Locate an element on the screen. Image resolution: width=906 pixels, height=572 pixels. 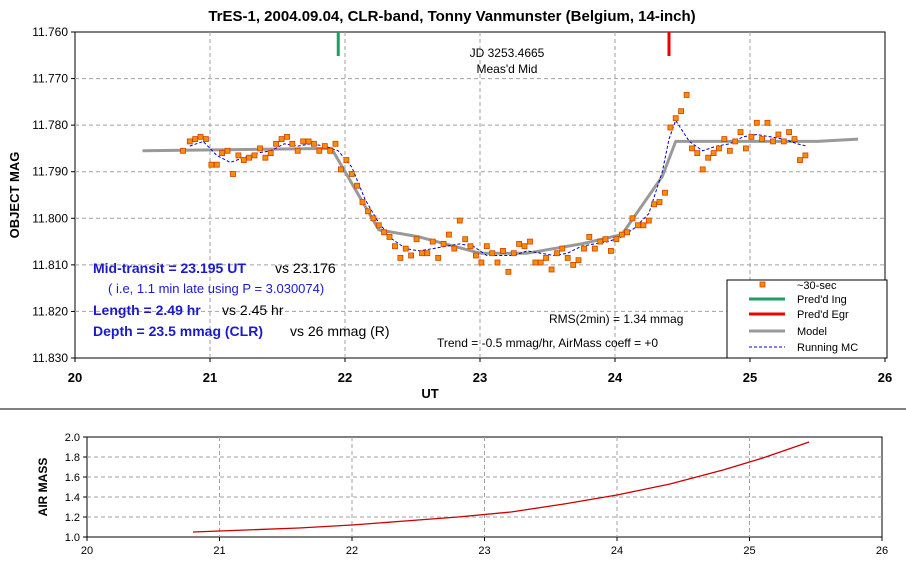
y-tick-label: 11.800 is located at coordinates (50, 218).